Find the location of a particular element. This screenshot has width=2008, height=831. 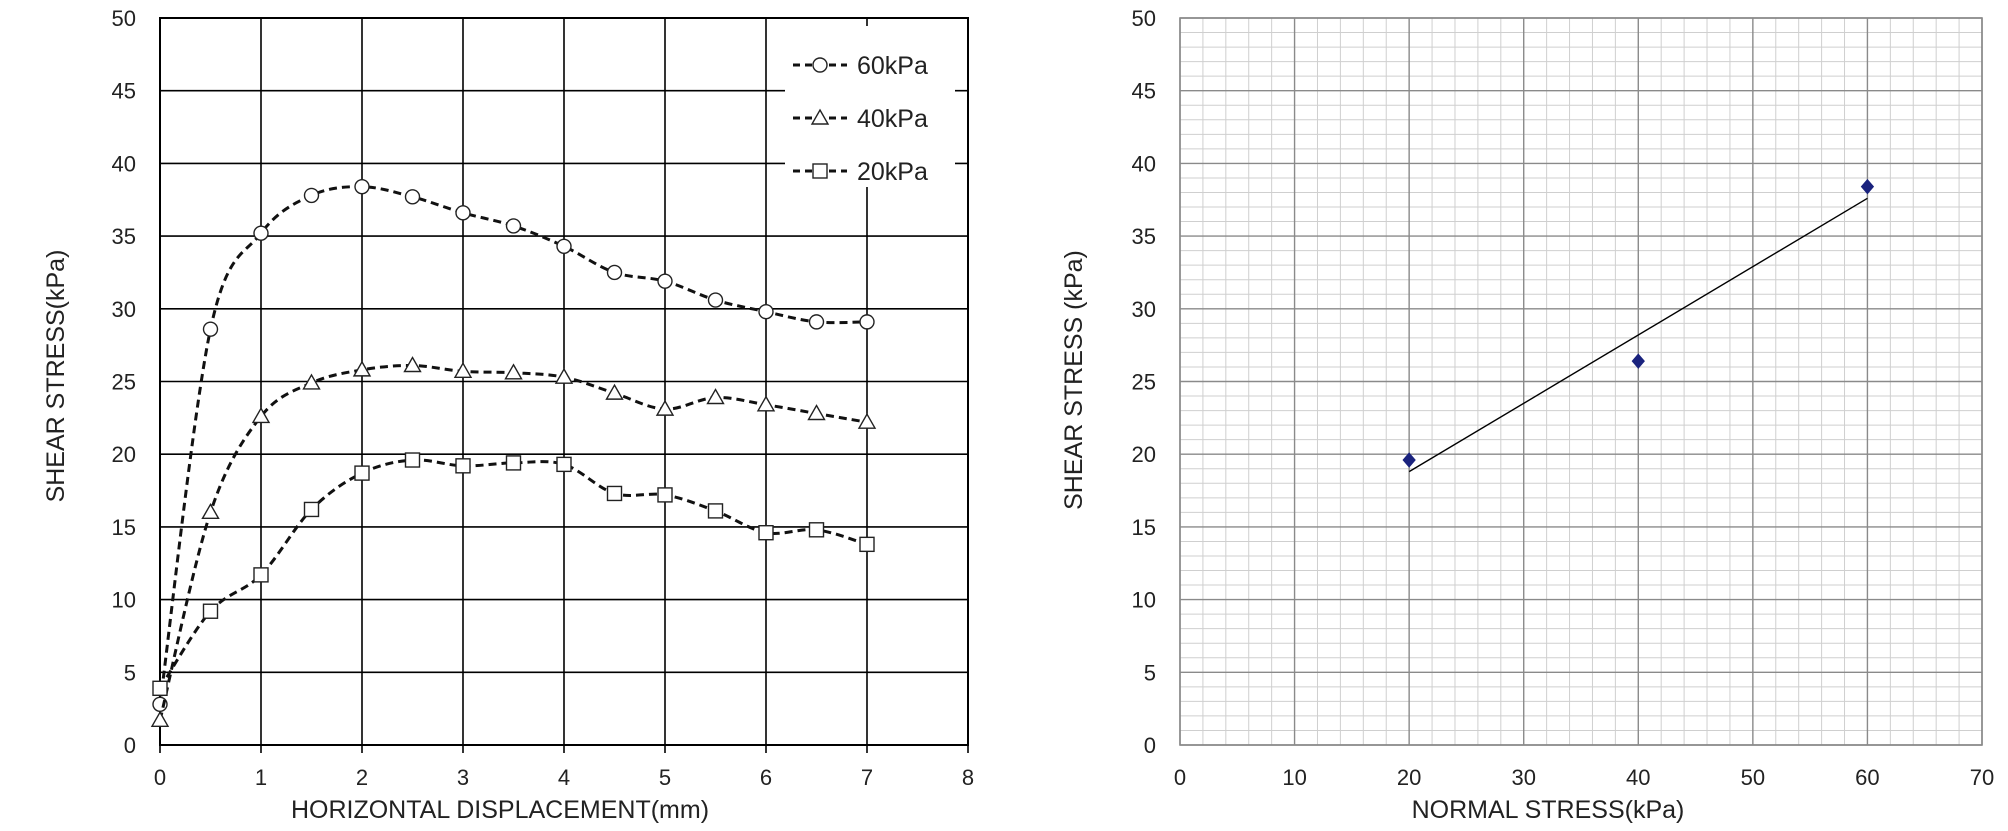

y-tick-label: 40 is located at coordinates (1144, 163).